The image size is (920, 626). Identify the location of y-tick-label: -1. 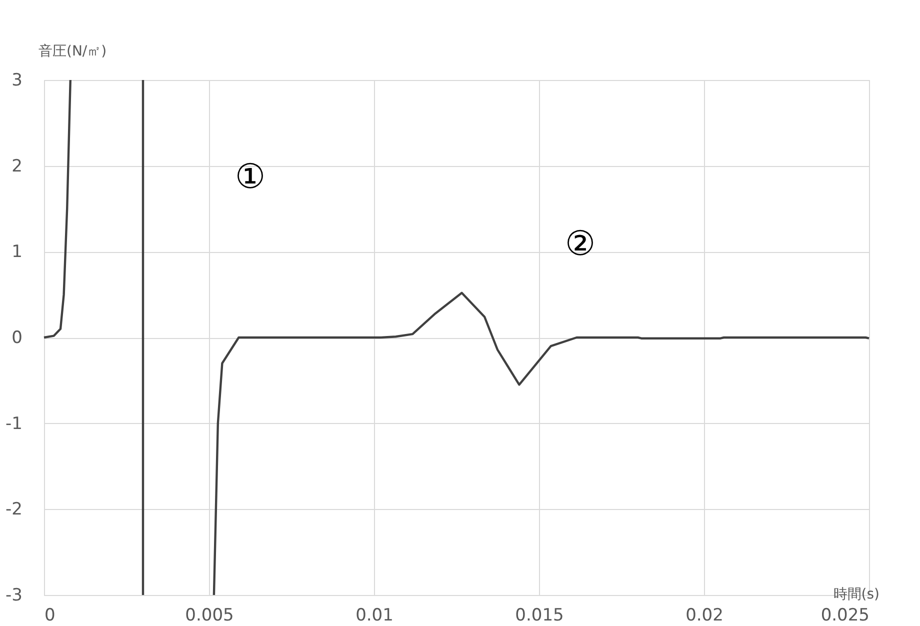
(14, 424).